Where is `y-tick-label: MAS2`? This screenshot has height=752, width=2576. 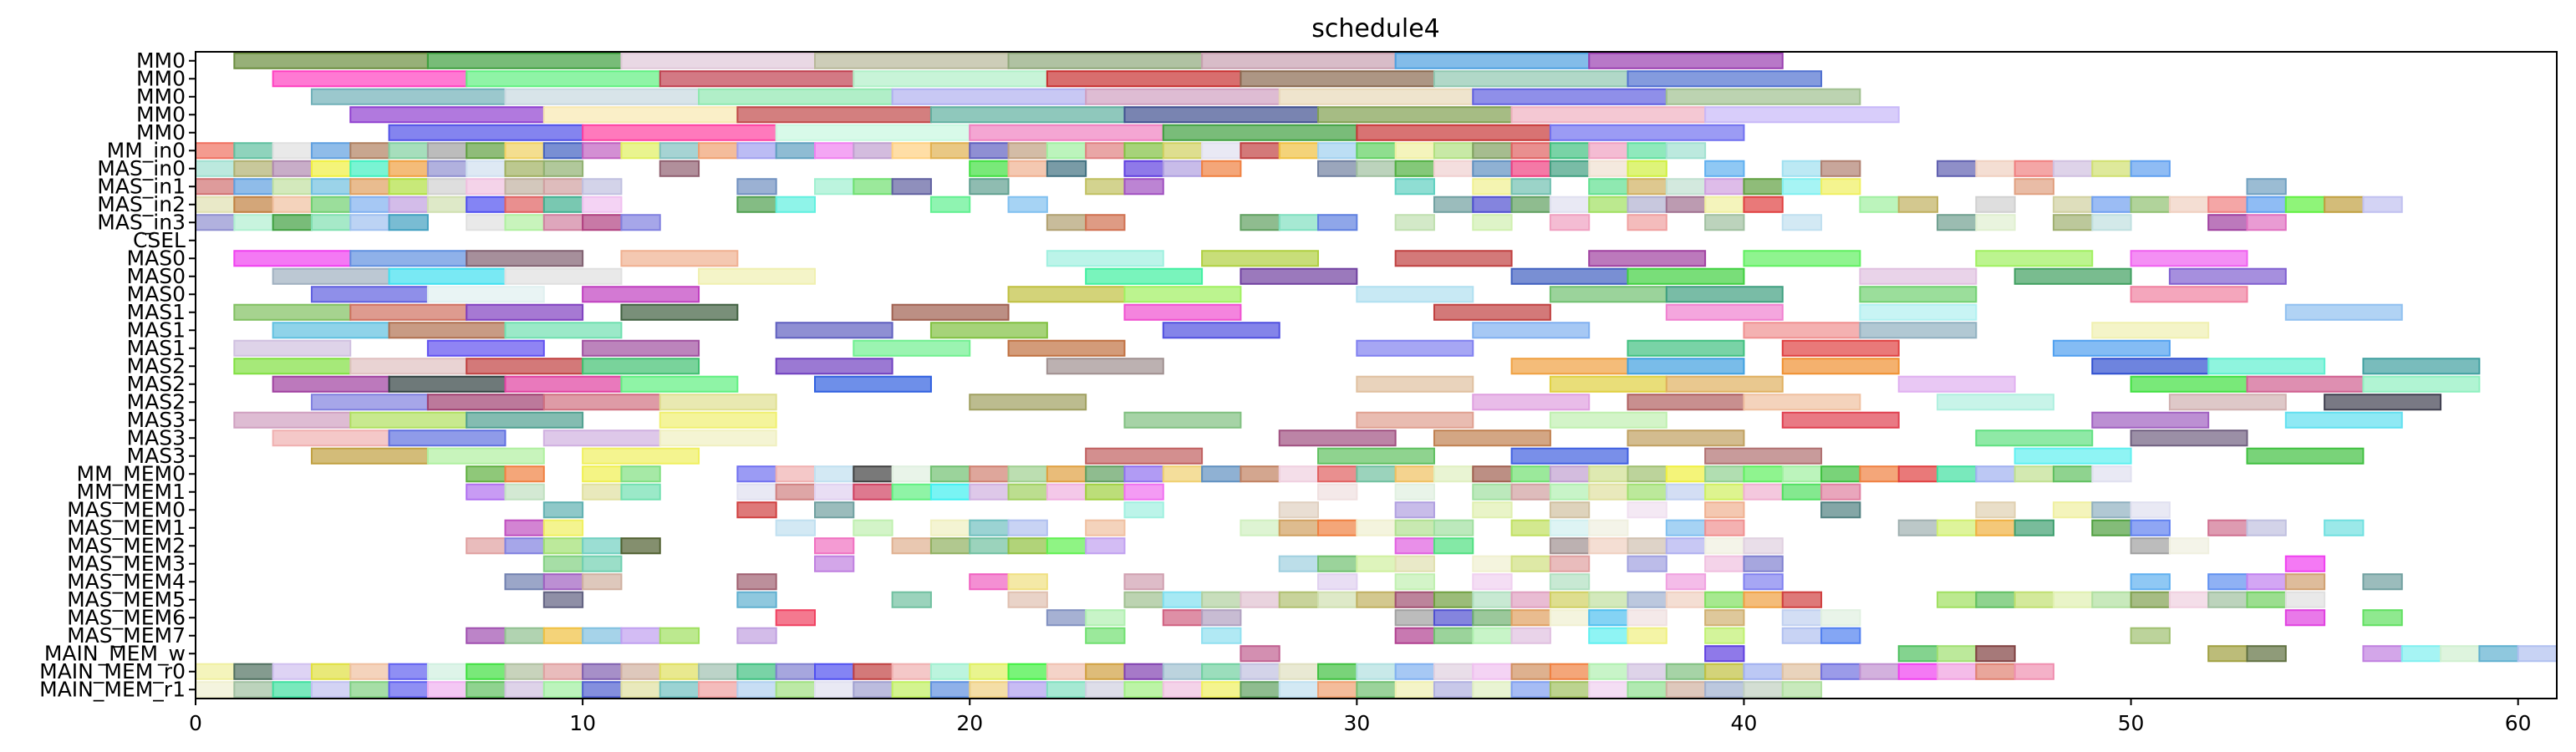
y-tick-label: MAS2 is located at coordinates (156, 366).